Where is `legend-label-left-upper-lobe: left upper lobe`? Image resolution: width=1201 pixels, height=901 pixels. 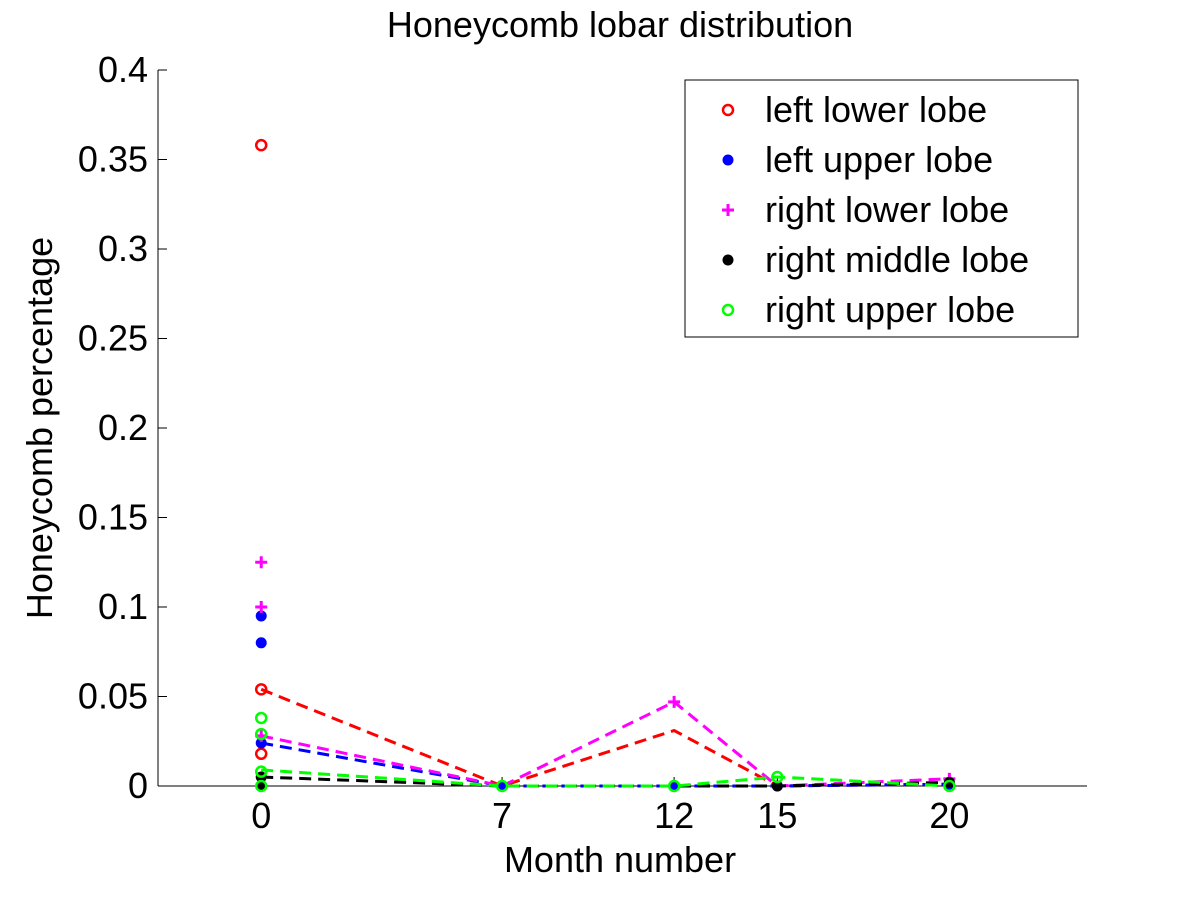 legend-label-left-upper-lobe: left upper lobe is located at coordinates (879, 159).